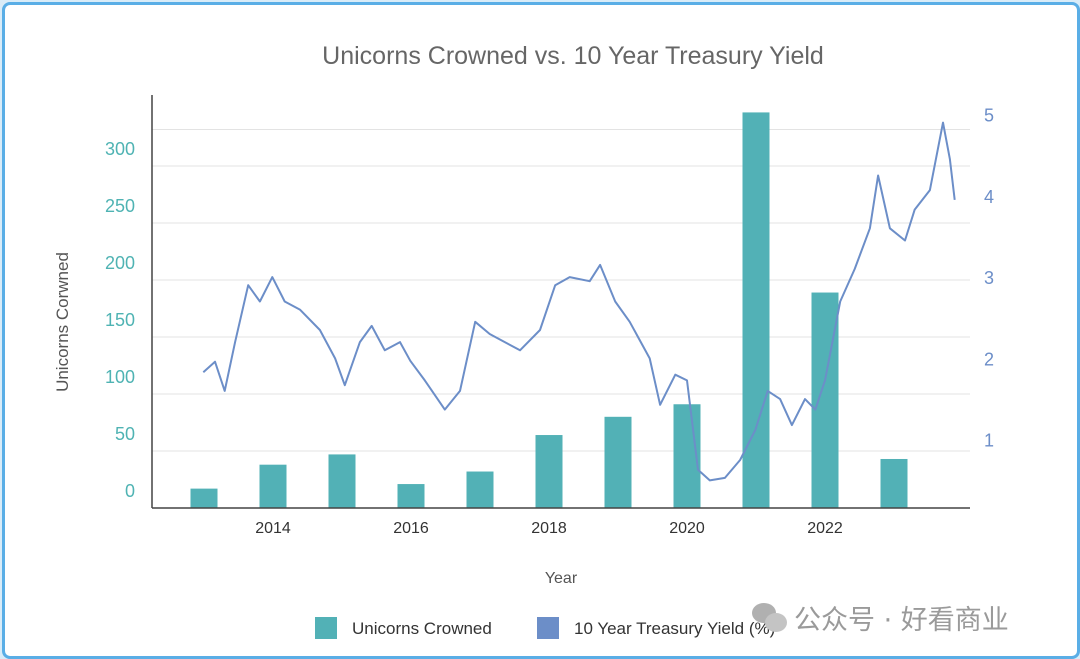  I want to click on x-axis-label: Year, so click(561, 578).